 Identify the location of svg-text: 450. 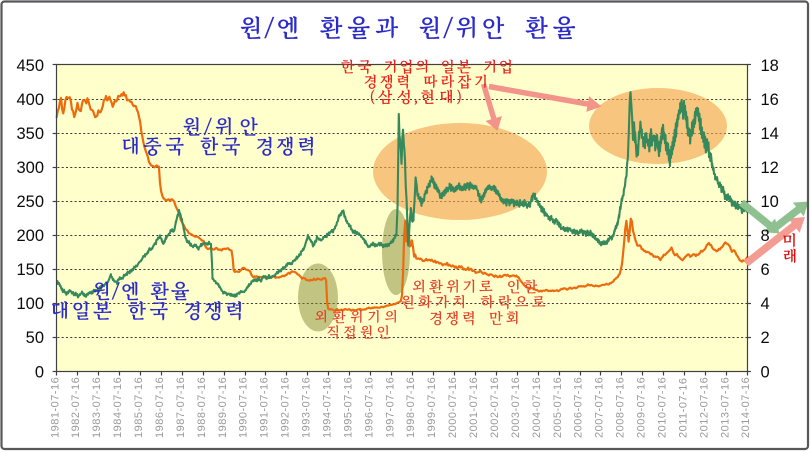
(30, 66).